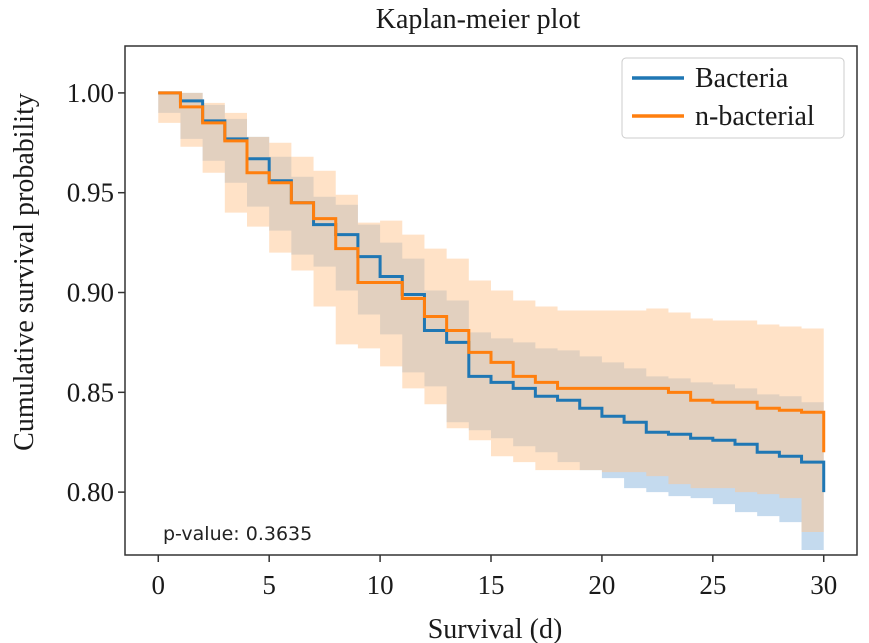 Image resolution: width=869 pixels, height=643 pixels. Describe the element at coordinates (237, 534) in the screenshot. I see `p-value-annotation: p-value: 0.3635` at that location.